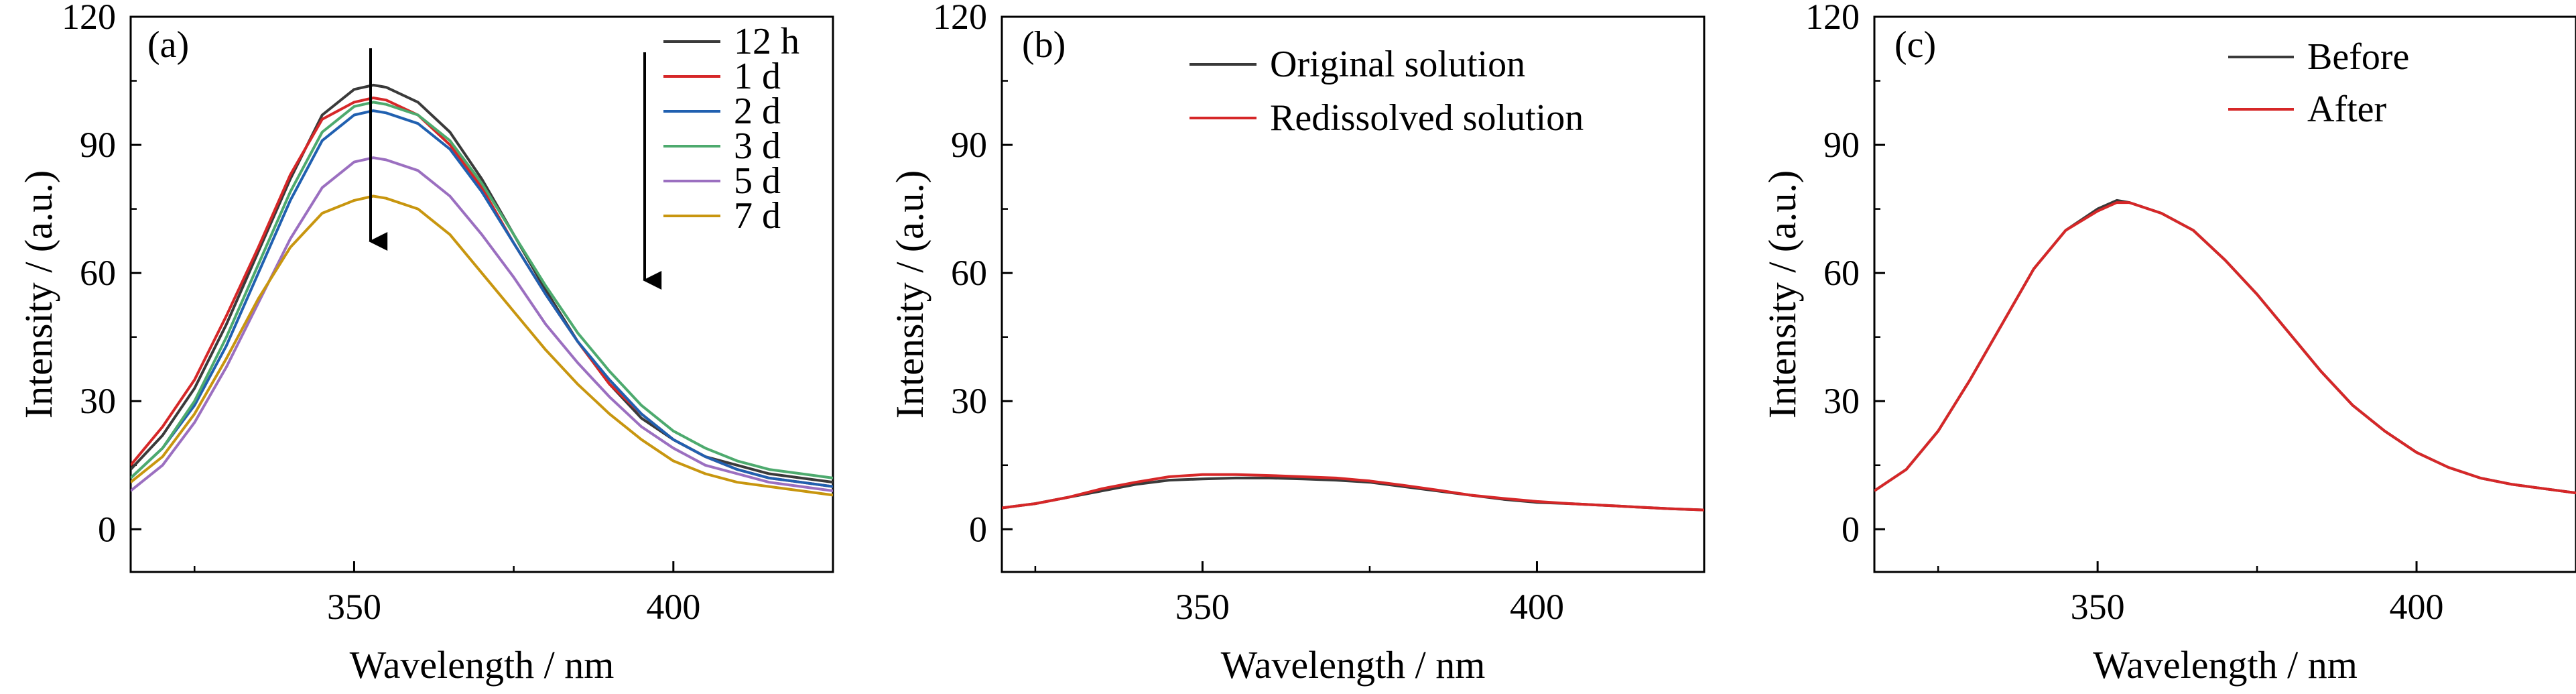 The height and width of the screenshot is (694, 2576). I want to click on series-line-2-d, so click(482, 298).